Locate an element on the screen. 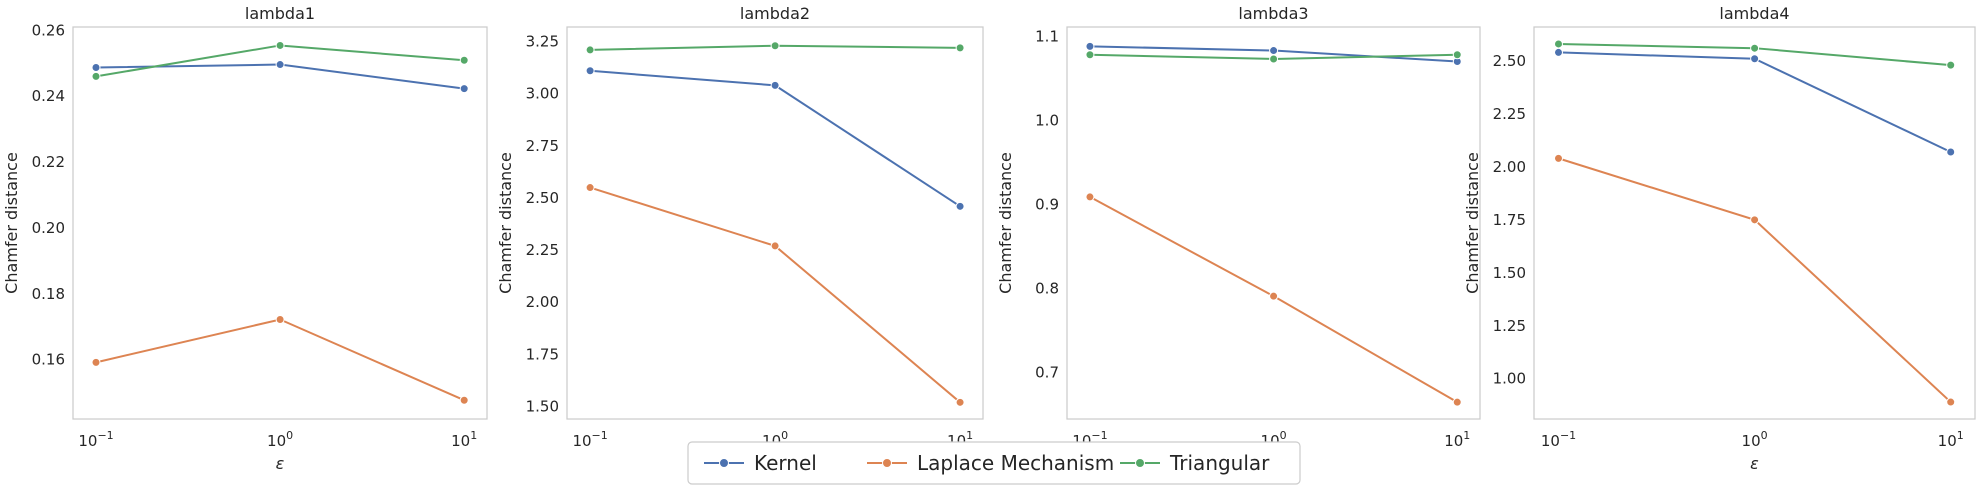 The height and width of the screenshot is (495, 1984). y-tick-label: 0.7 is located at coordinates (1047, 373).